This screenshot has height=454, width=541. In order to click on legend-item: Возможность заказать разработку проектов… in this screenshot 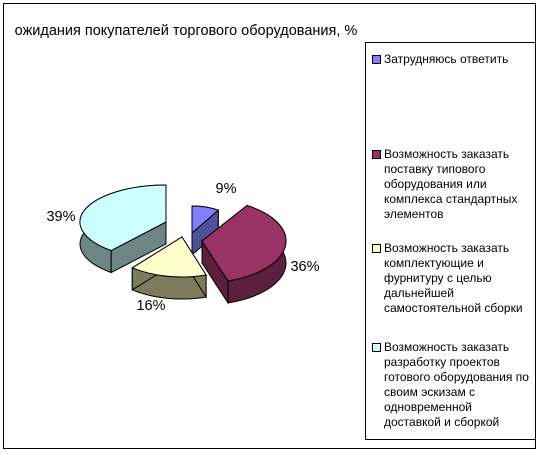, I will do `click(452, 385)`.